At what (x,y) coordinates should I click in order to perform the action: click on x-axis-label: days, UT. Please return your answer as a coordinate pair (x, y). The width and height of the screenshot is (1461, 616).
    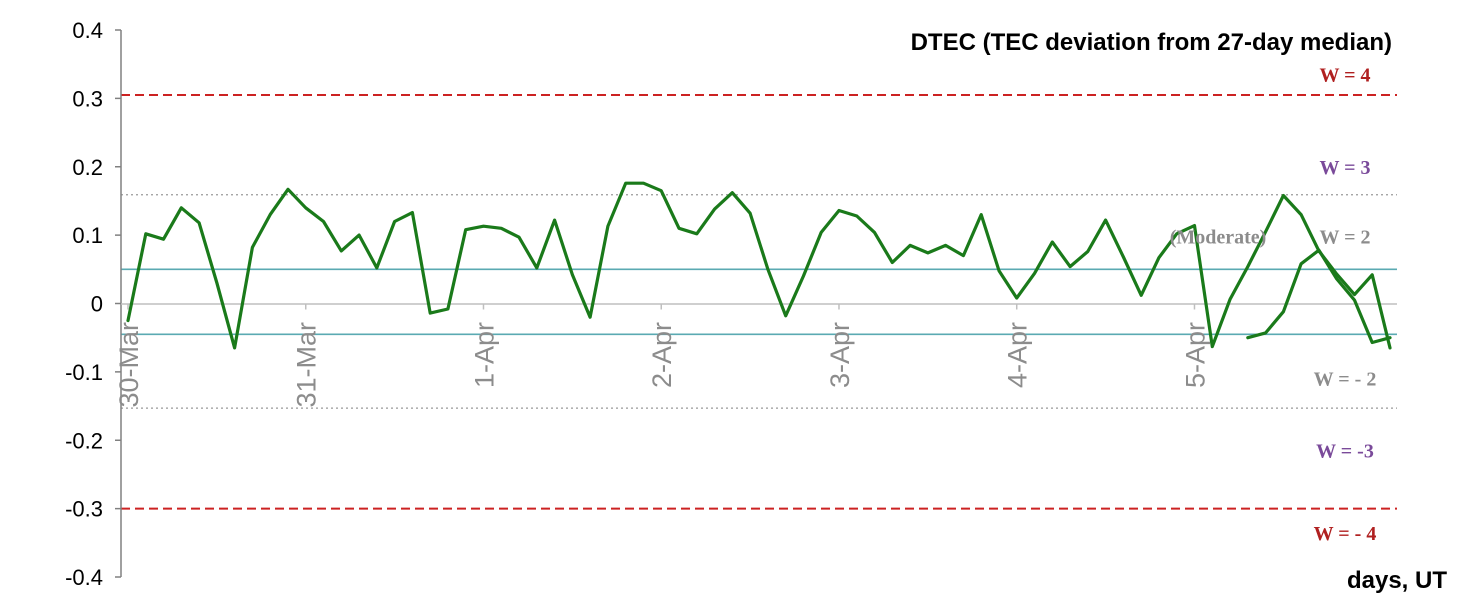
    Looking at the image, I should click on (1397, 580).